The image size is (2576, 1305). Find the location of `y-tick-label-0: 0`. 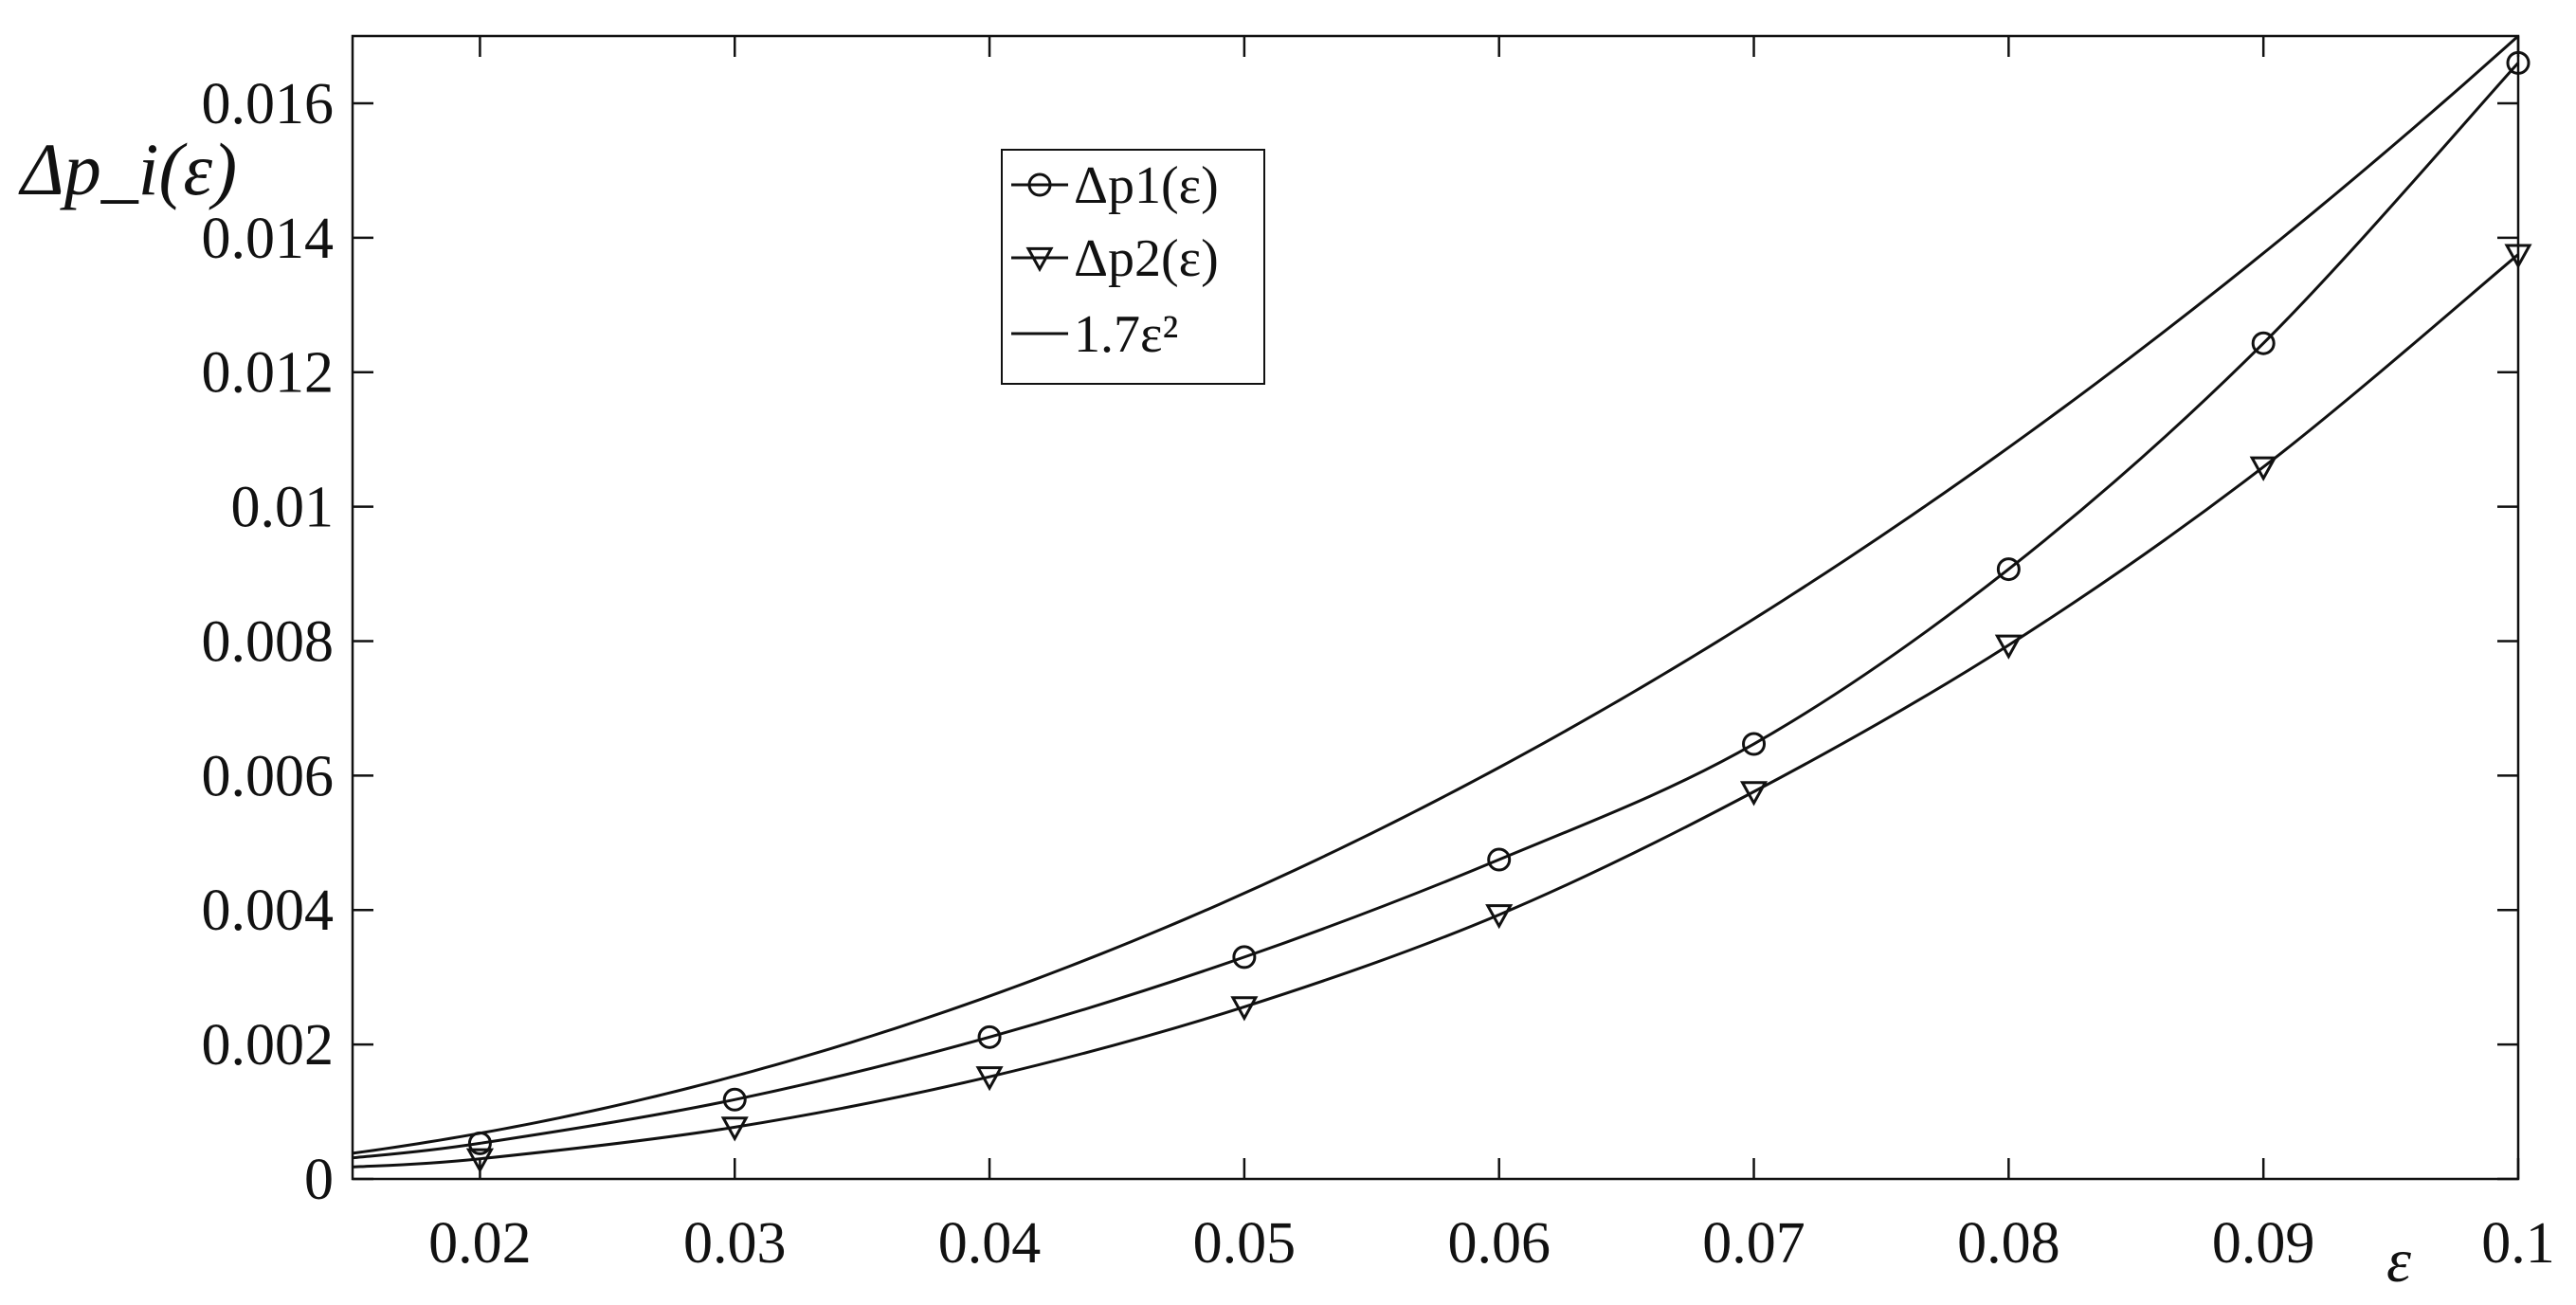

y-tick-label-0: 0 is located at coordinates (319, 1180).